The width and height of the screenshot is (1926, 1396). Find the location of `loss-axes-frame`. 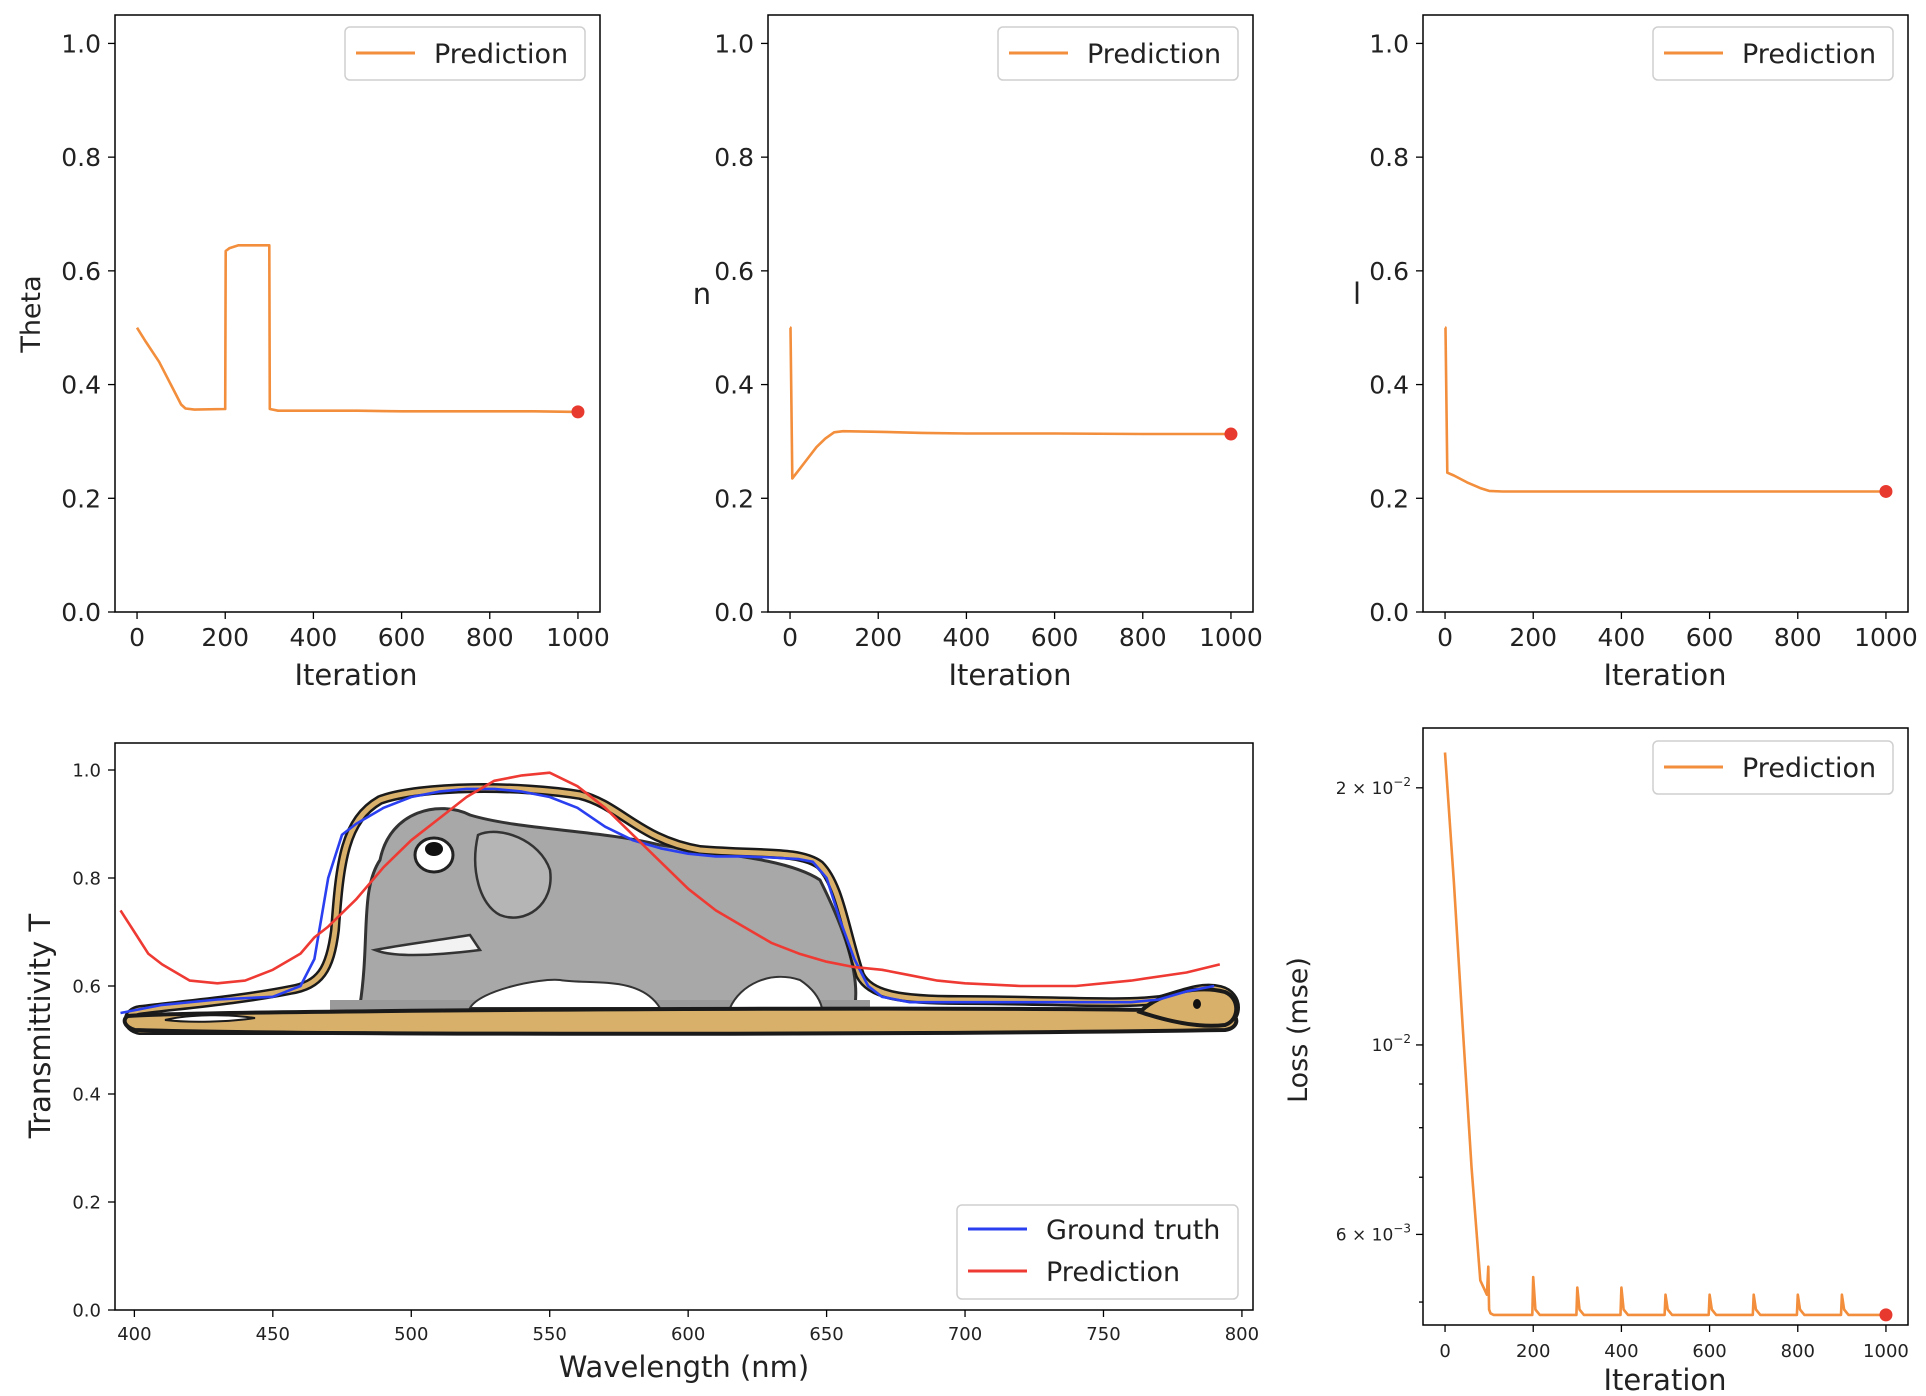

loss-axes-frame is located at coordinates (1665, 1026).